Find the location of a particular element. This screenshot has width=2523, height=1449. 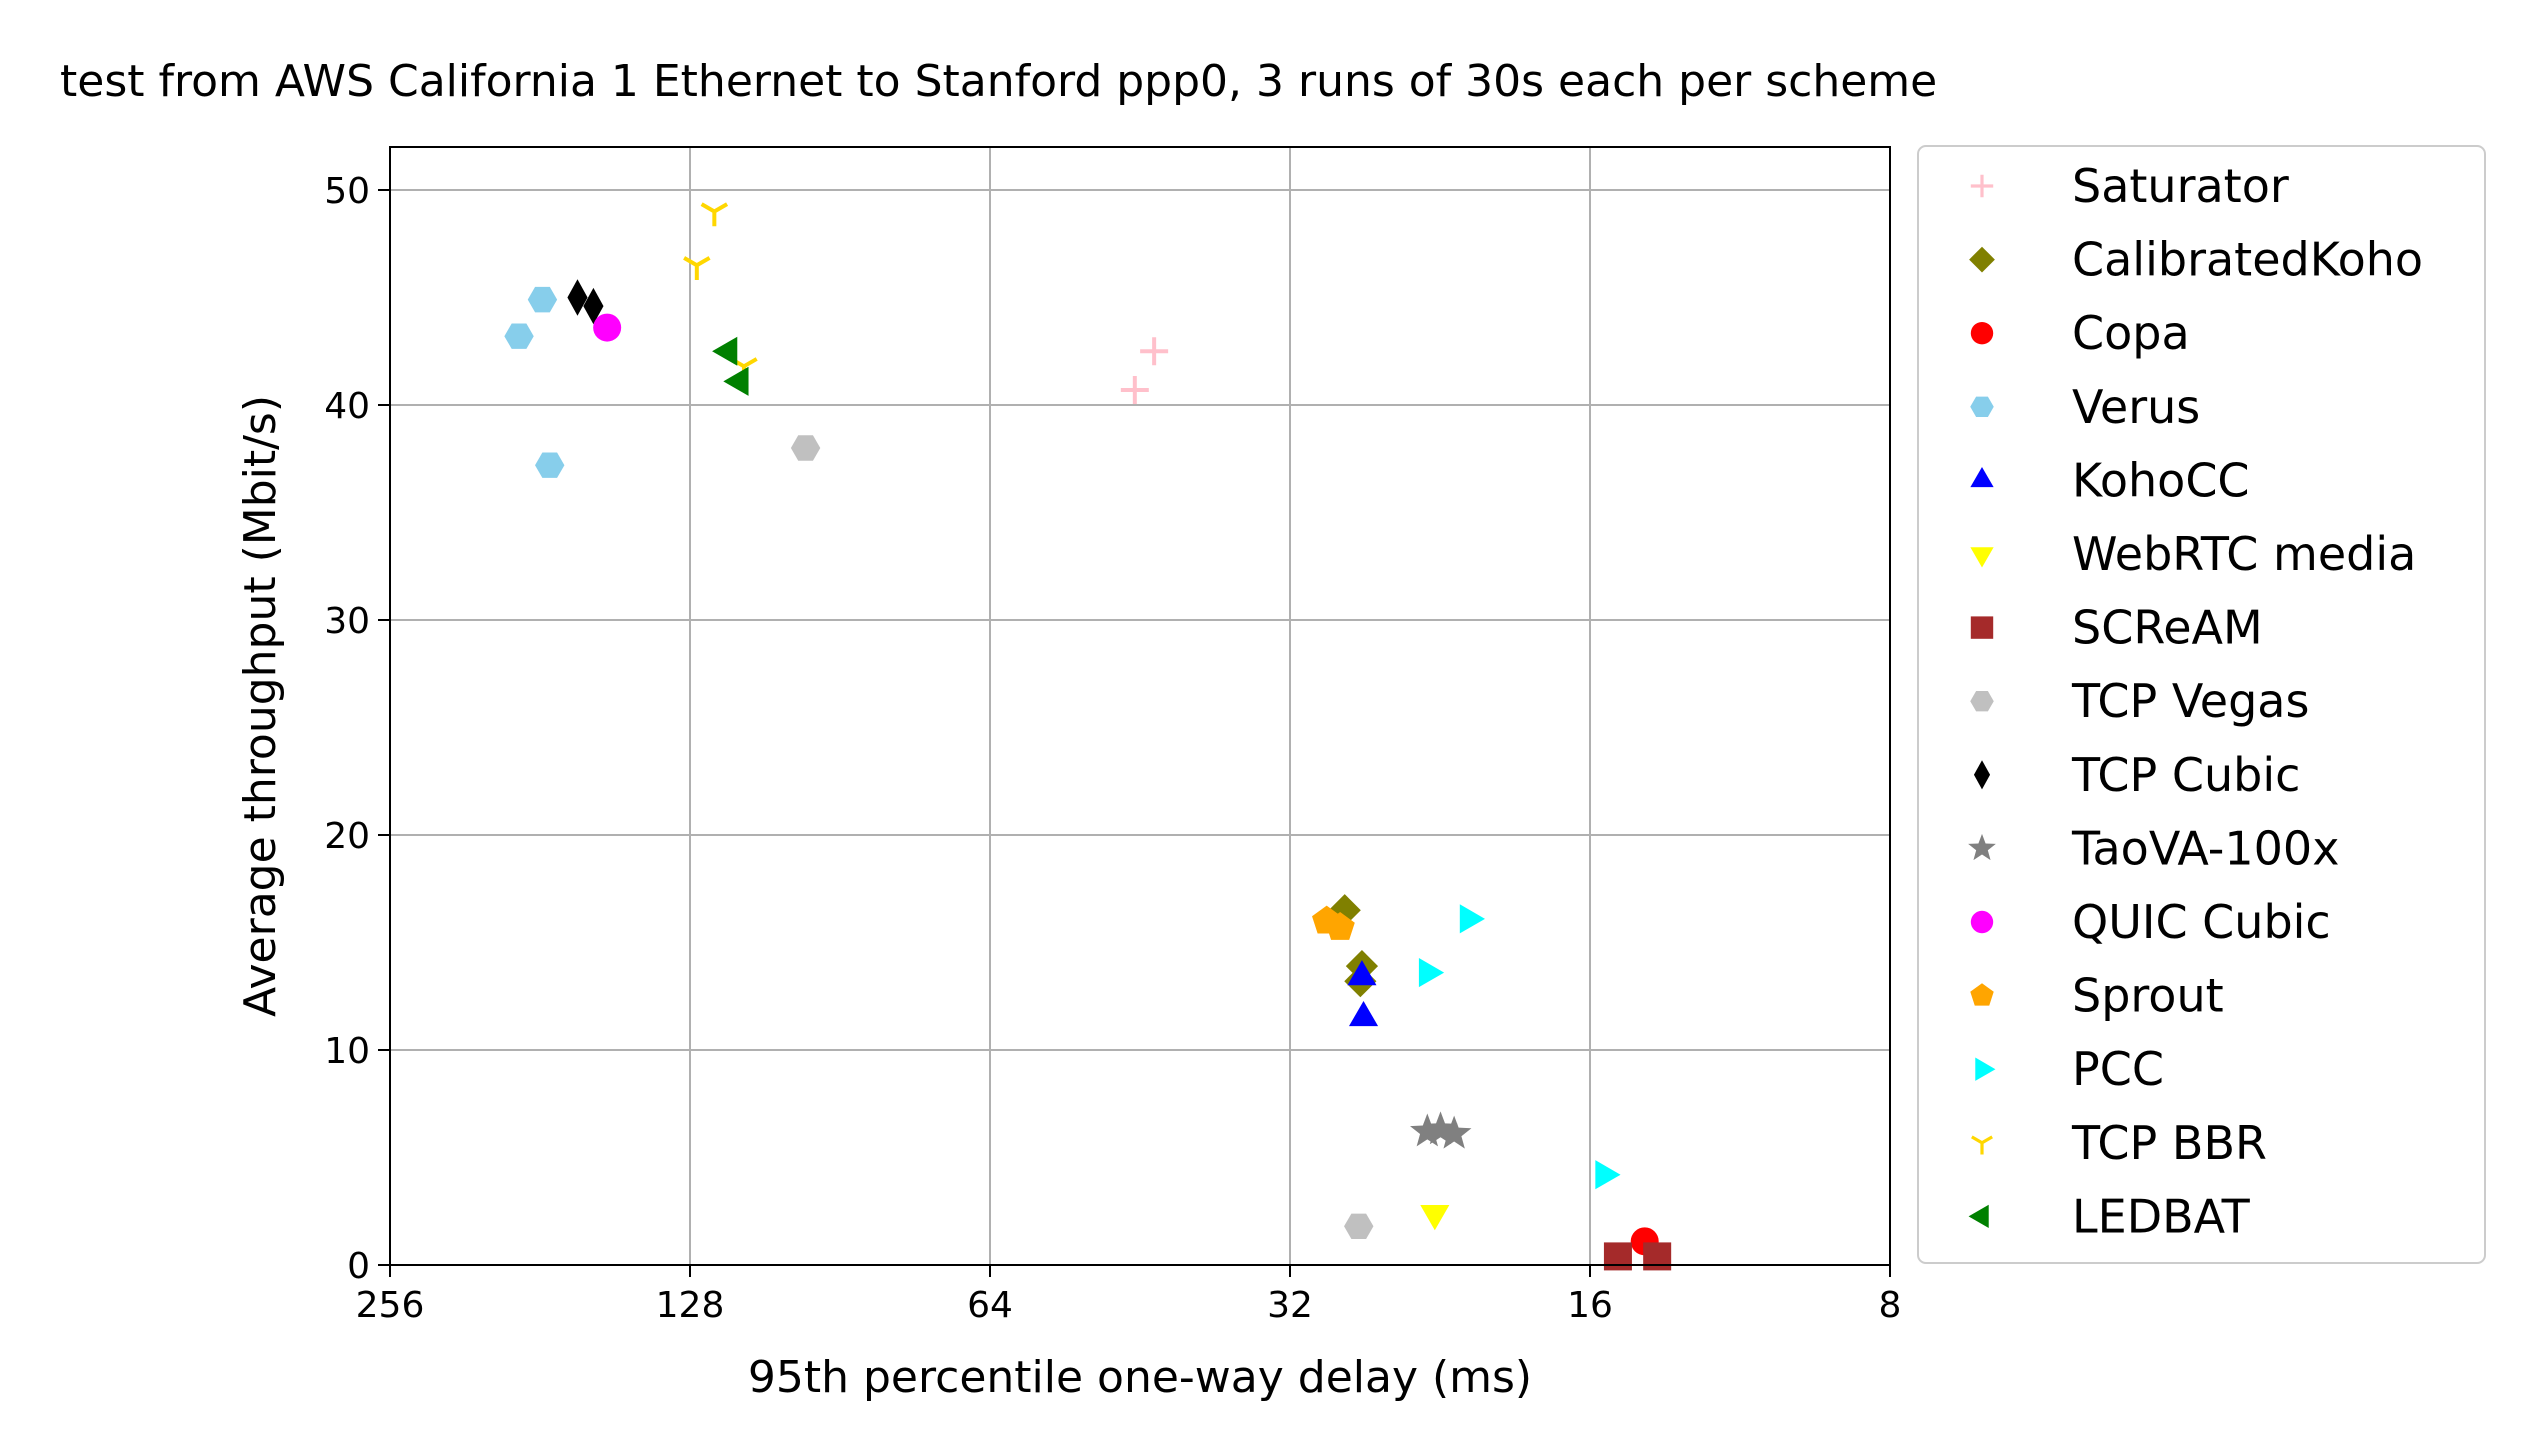

legend-marker-tcp-vegas is located at coordinates (1982, 701).